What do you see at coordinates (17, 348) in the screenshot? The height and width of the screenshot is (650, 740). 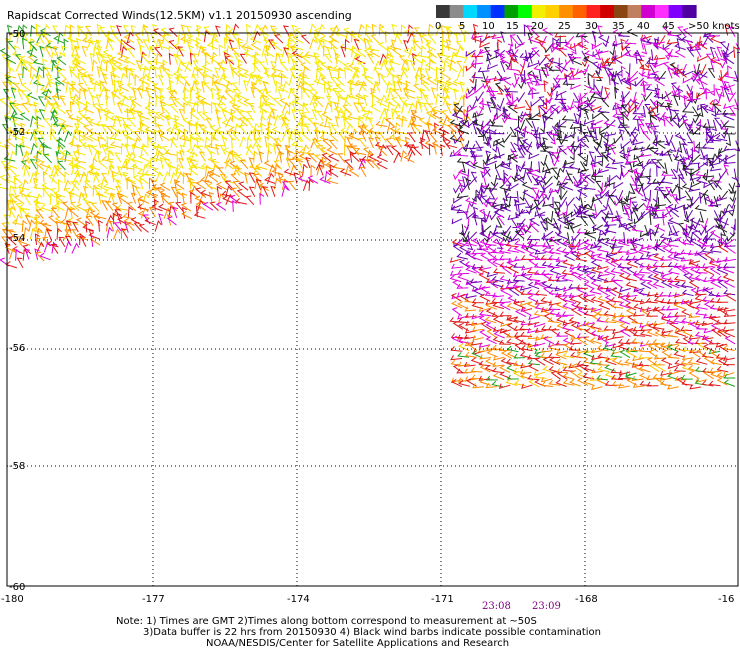 I see `lat-label: -56` at bounding box center [17, 348].